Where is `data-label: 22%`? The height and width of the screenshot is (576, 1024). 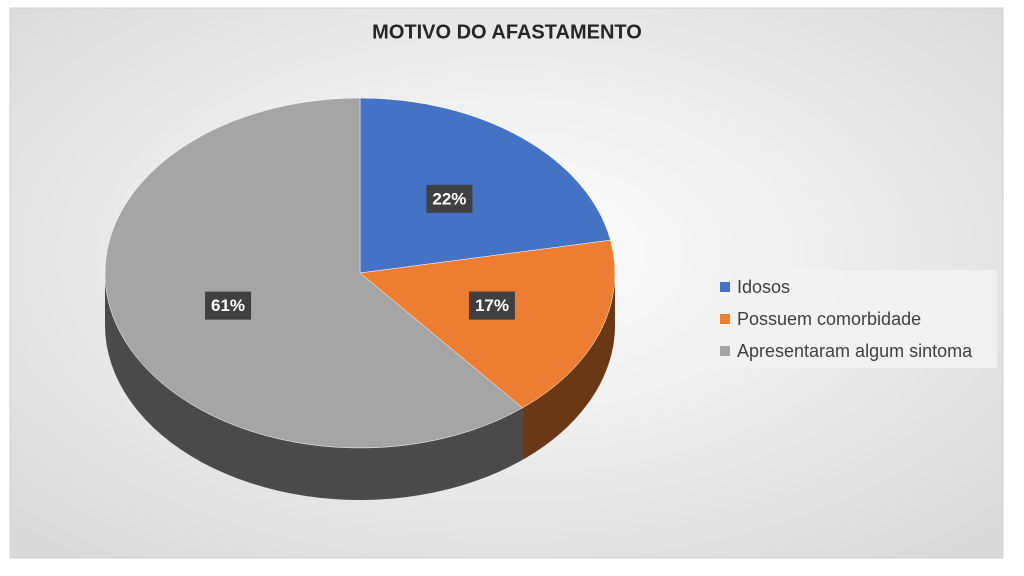
data-label: 22% is located at coordinates (449, 198).